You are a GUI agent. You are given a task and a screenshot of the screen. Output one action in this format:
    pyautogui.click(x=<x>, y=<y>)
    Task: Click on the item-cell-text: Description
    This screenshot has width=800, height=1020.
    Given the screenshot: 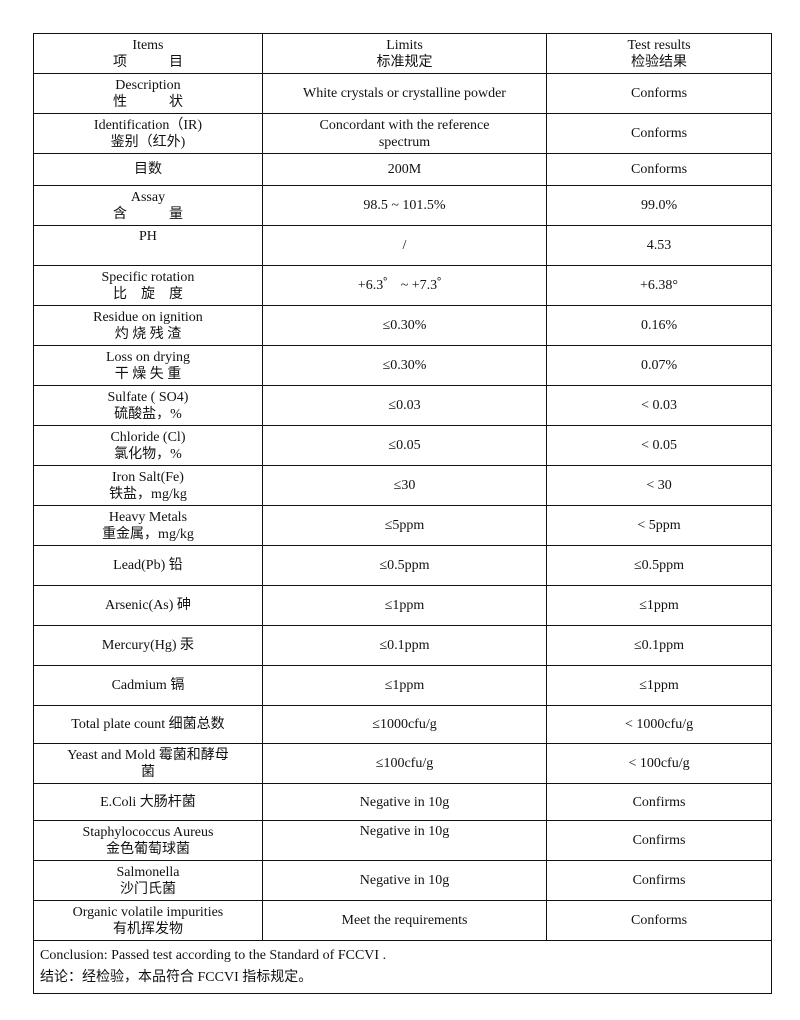 What is the action you would take?
    pyautogui.click(x=148, y=85)
    